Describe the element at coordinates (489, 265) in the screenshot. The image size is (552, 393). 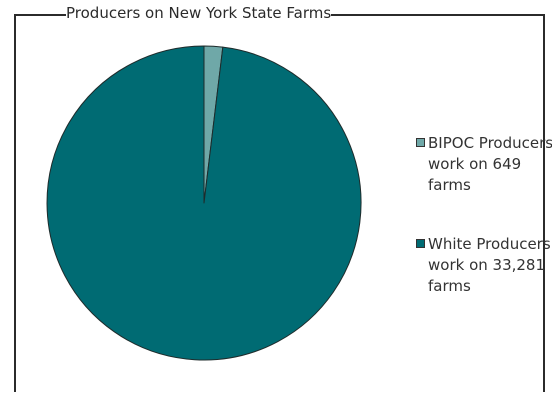
I see `legend-label-white: White Producers work on 33,281 farms` at that location.